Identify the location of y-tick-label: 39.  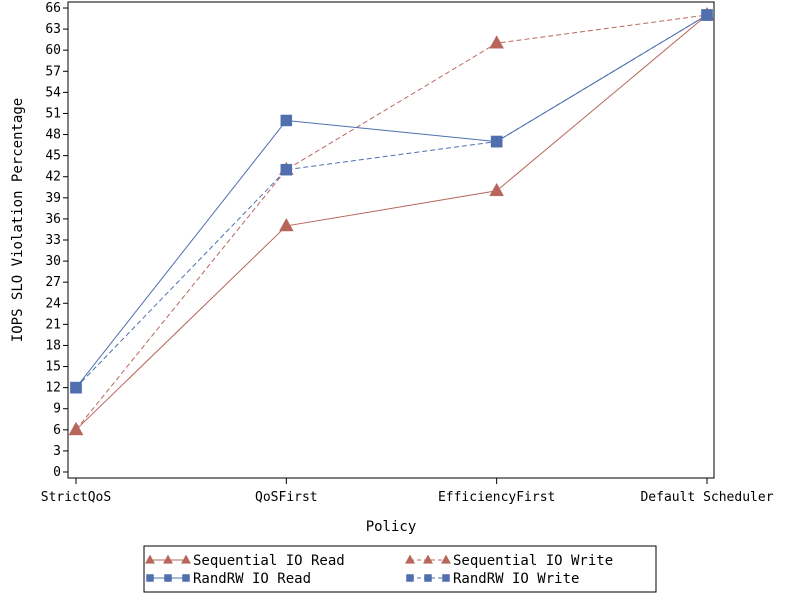
(53, 198).